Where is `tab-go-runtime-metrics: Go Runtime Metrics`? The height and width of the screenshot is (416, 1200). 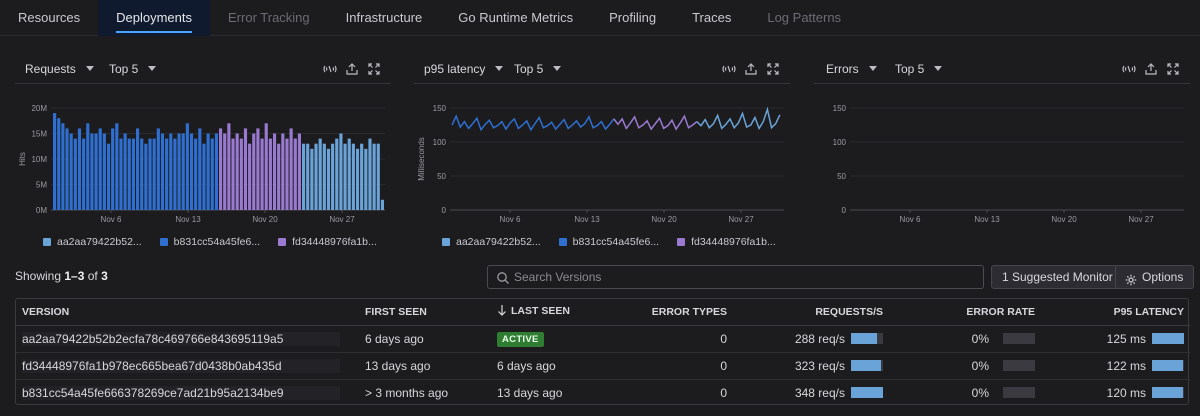
tab-go-runtime-metrics: Go Runtime Metrics is located at coordinates (516, 17).